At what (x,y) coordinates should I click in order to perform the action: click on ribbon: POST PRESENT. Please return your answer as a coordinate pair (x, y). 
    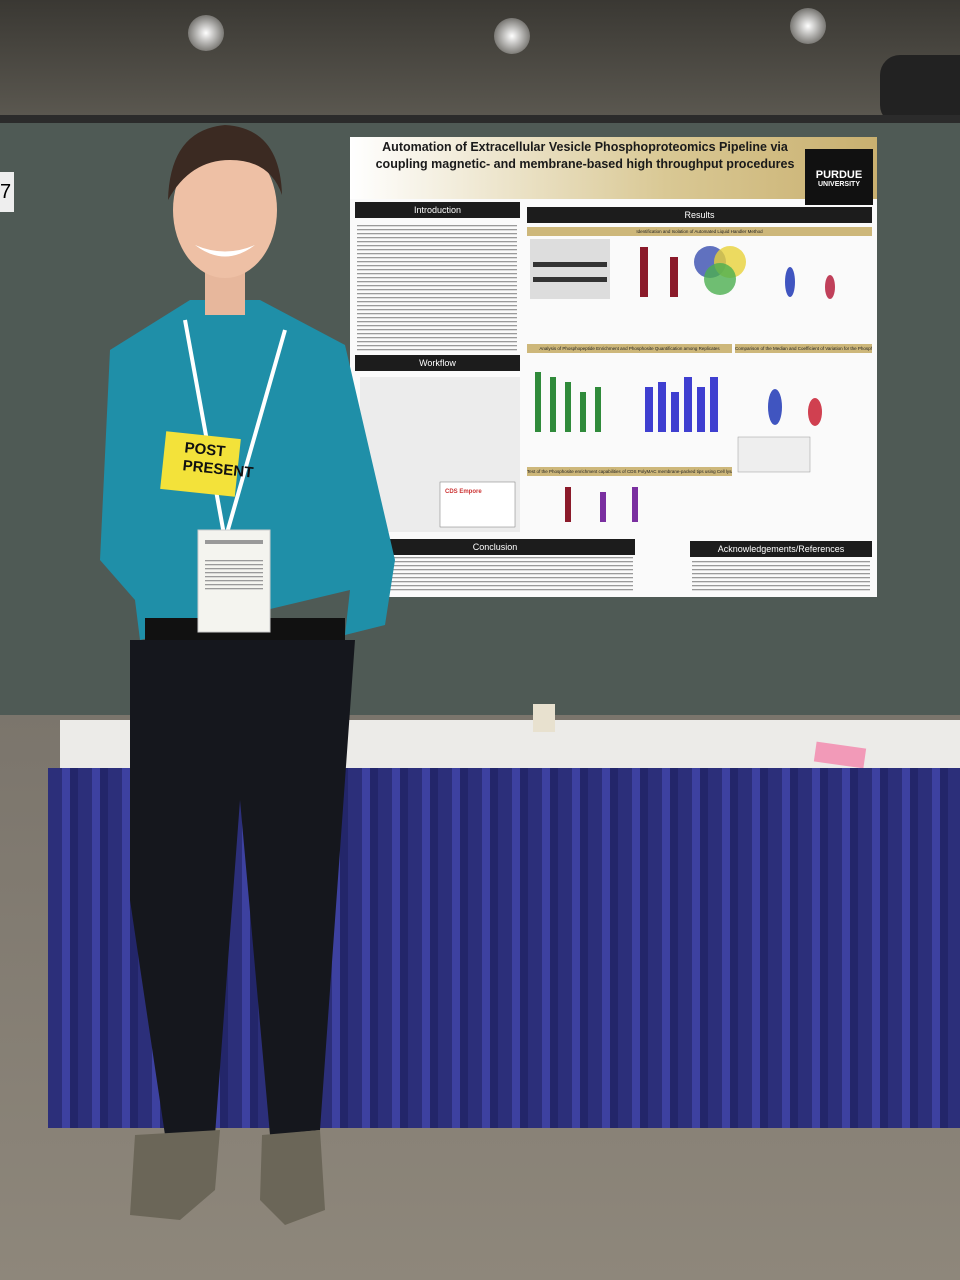
    Looking at the image, I should click on (207, 464).